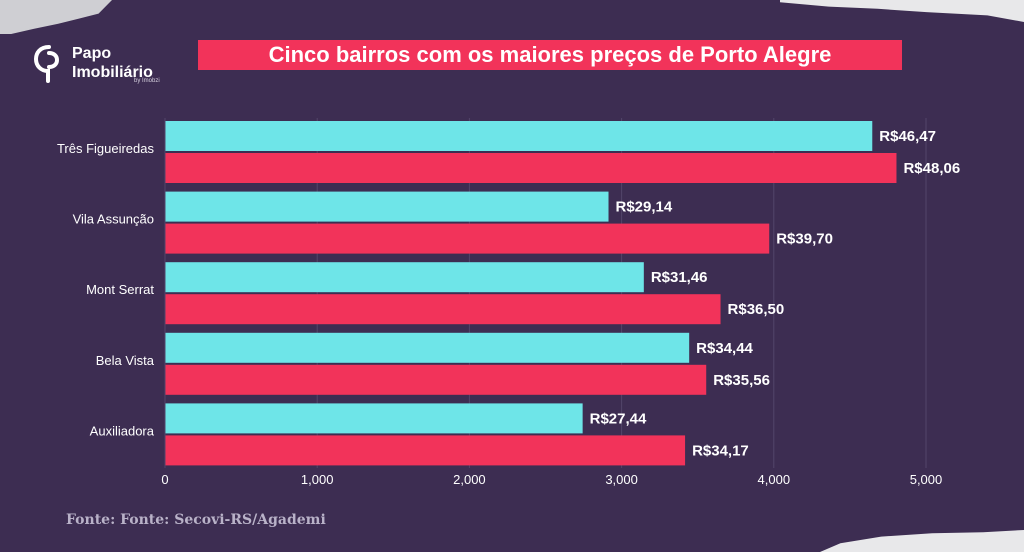 Image resolution: width=1024 pixels, height=552 pixels. What do you see at coordinates (756, 309) in the screenshot?
I see `data-label: R$36,50` at bounding box center [756, 309].